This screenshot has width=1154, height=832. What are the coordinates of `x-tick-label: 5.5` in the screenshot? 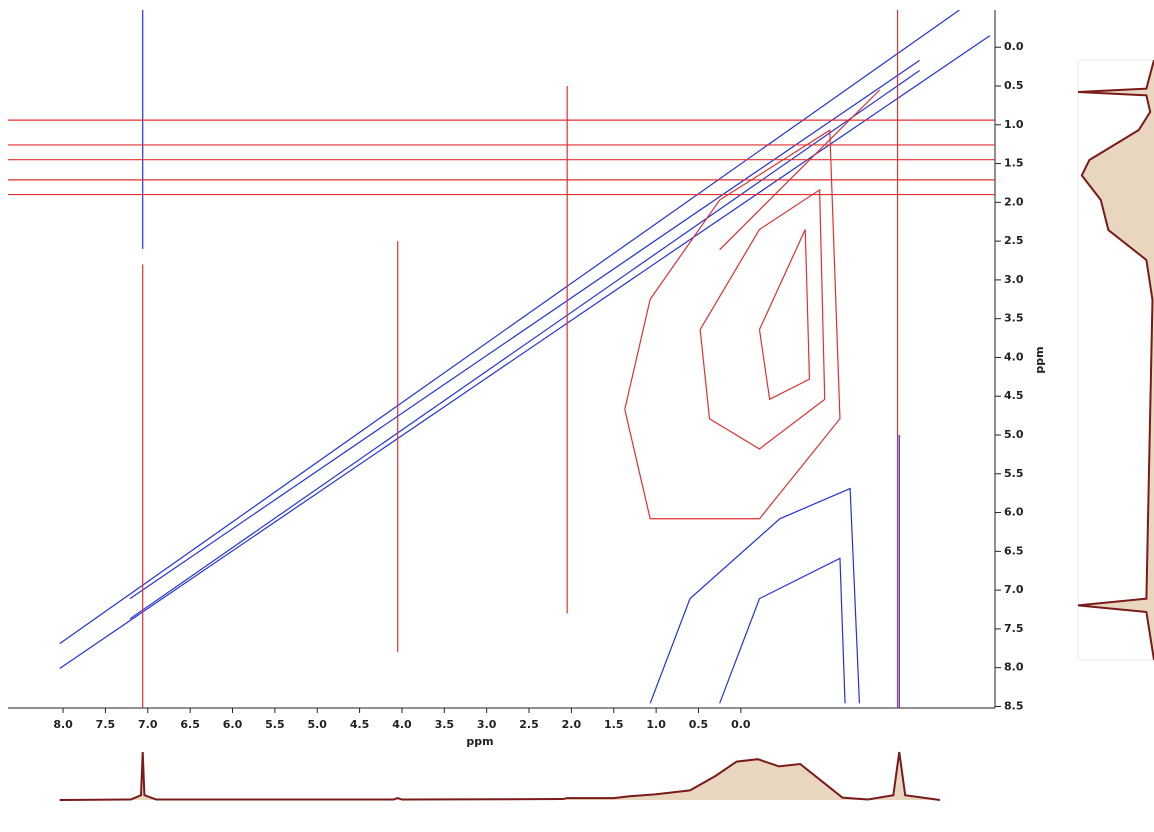 It's located at (275, 724).